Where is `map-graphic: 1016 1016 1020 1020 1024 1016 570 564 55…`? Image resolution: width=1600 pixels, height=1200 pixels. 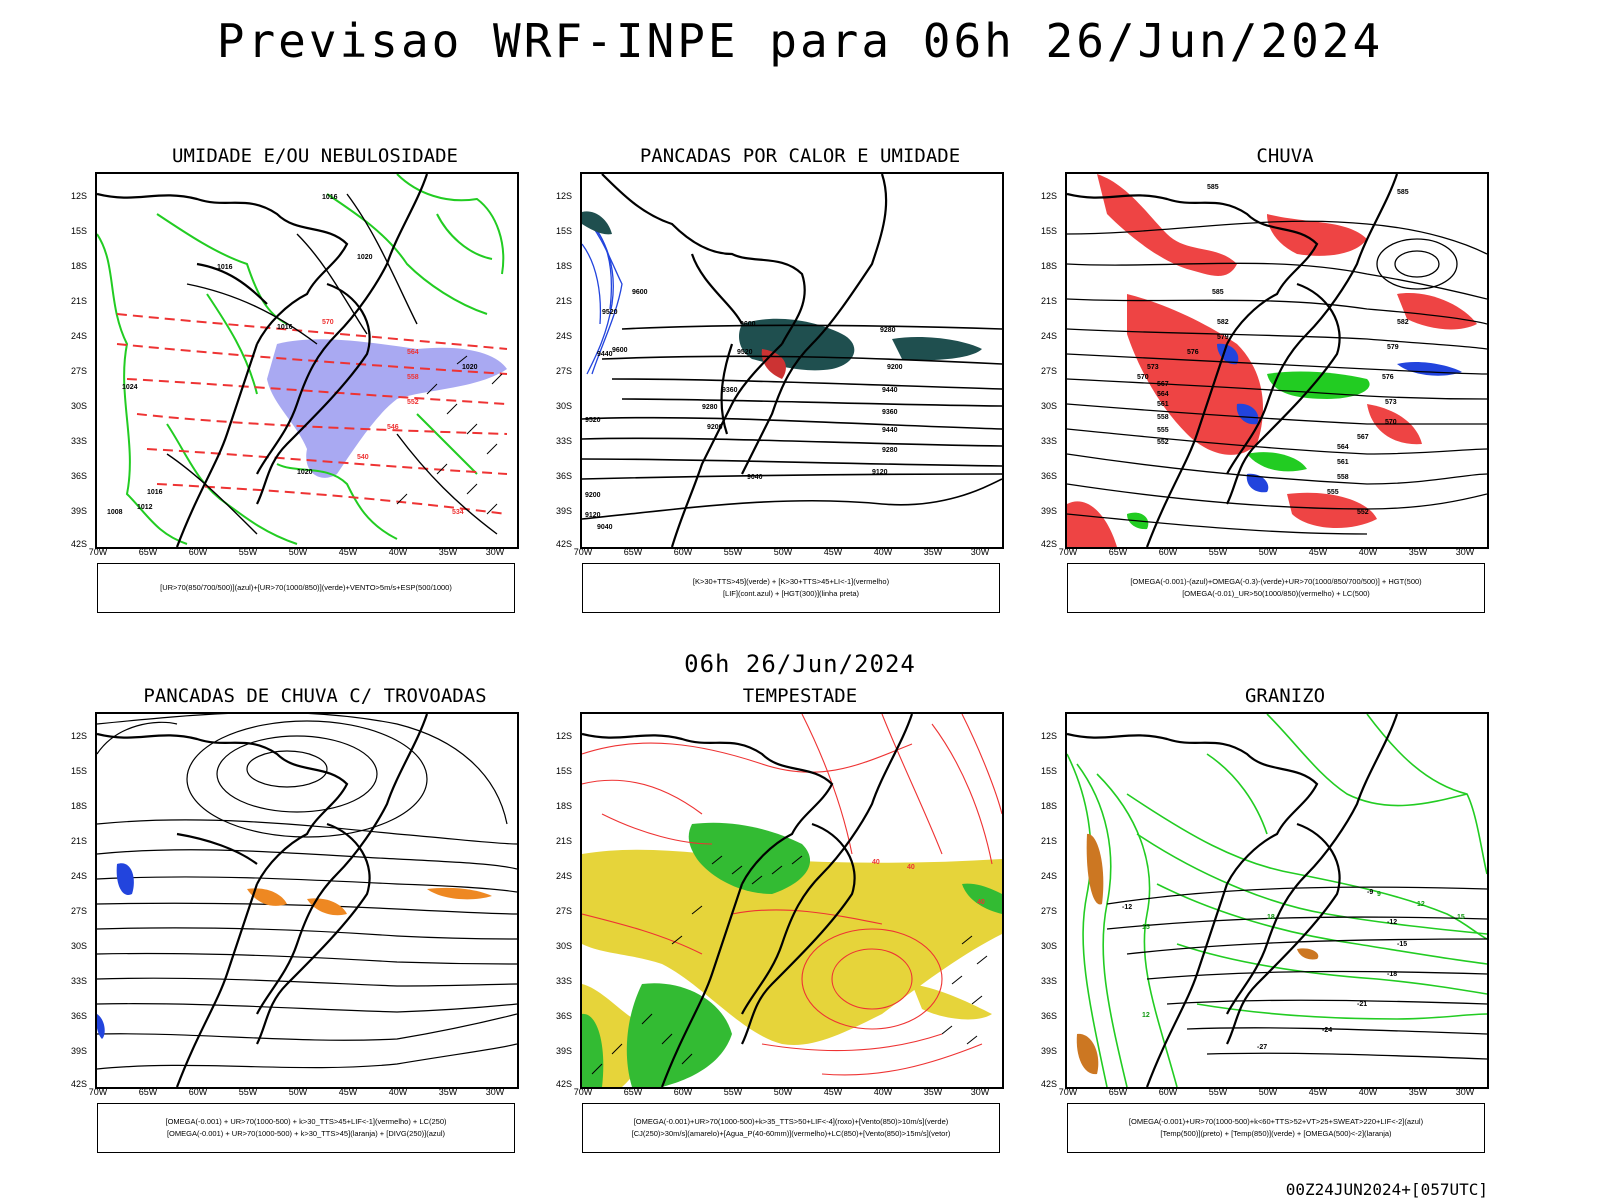
map-graphic: 1016 1016 1020 1020 1024 1016 570 564 55… is located at coordinates (302, 360).